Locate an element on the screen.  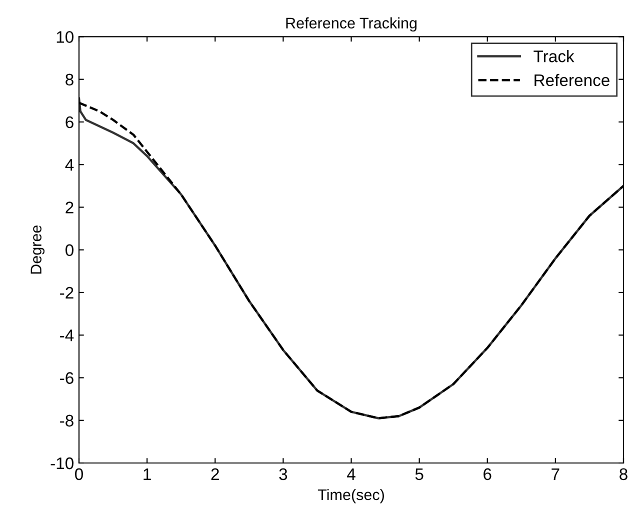
y-tick-label: -4 is located at coordinates (67, 336).